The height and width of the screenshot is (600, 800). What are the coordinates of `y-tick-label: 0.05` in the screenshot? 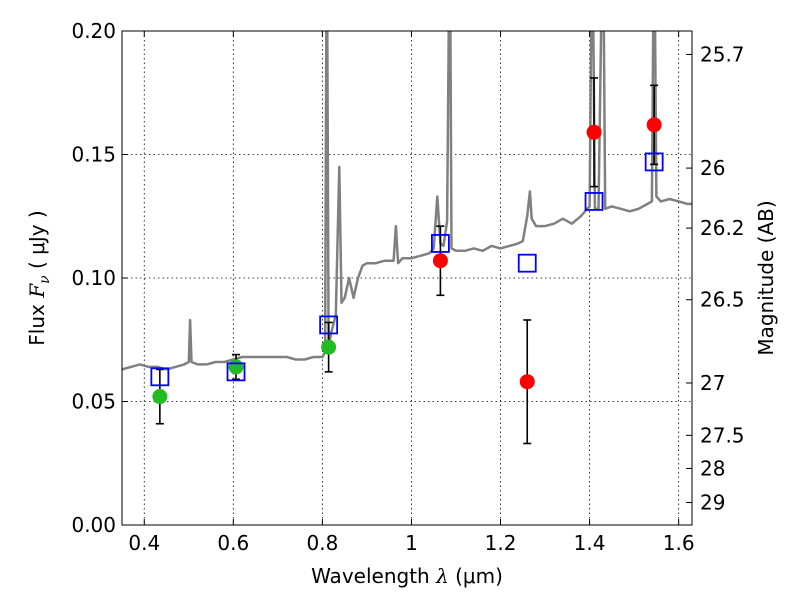 It's located at (93, 402).